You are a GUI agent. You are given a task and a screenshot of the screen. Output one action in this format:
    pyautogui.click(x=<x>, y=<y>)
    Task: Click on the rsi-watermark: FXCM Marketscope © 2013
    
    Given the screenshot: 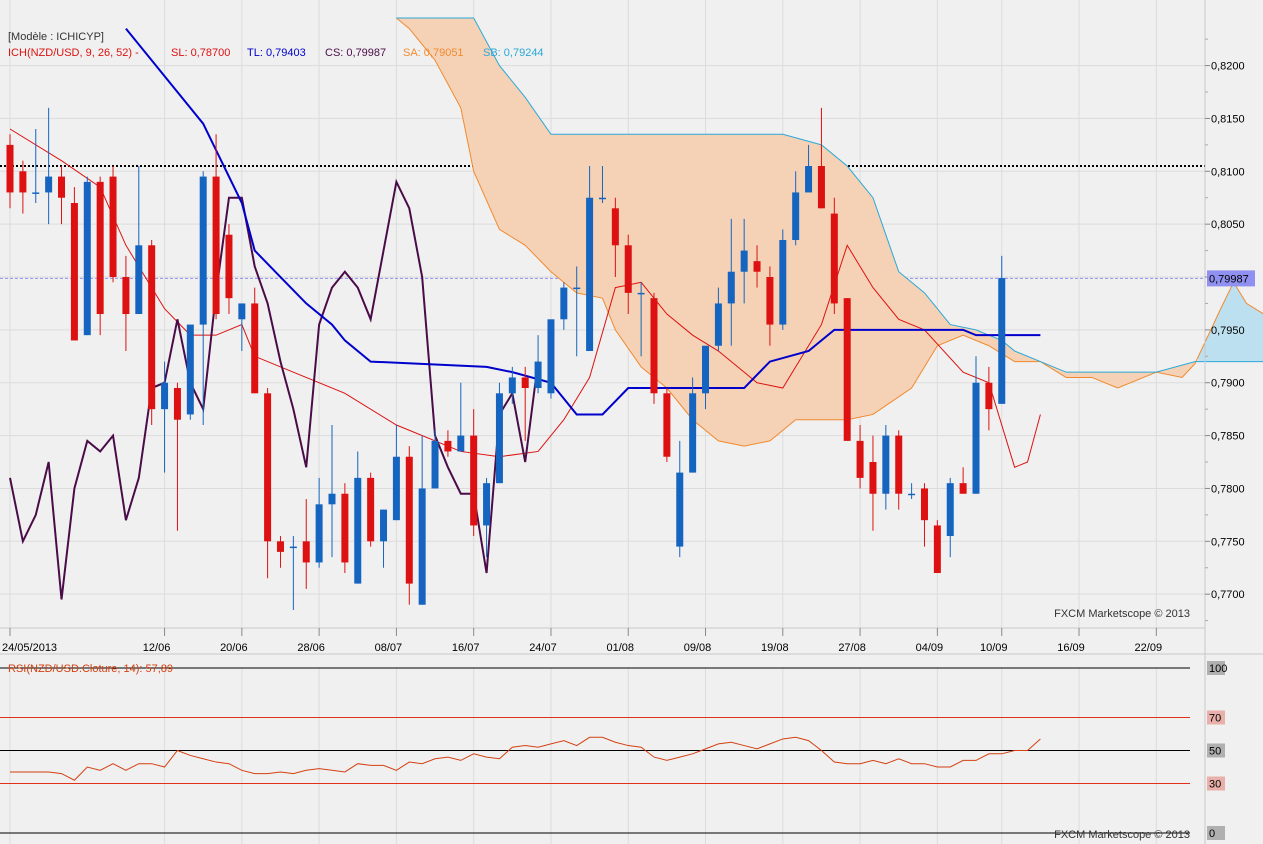 What is the action you would take?
    pyautogui.click(x=1122, y=835)
    